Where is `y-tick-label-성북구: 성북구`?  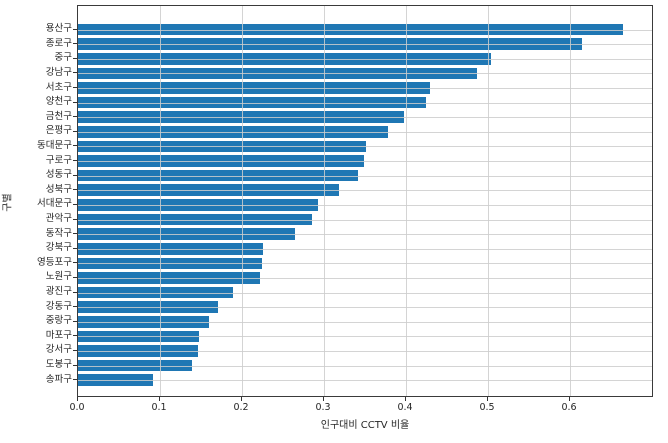
y-tick-label-성북구: 성북구 is located at coordinates (58, 189).